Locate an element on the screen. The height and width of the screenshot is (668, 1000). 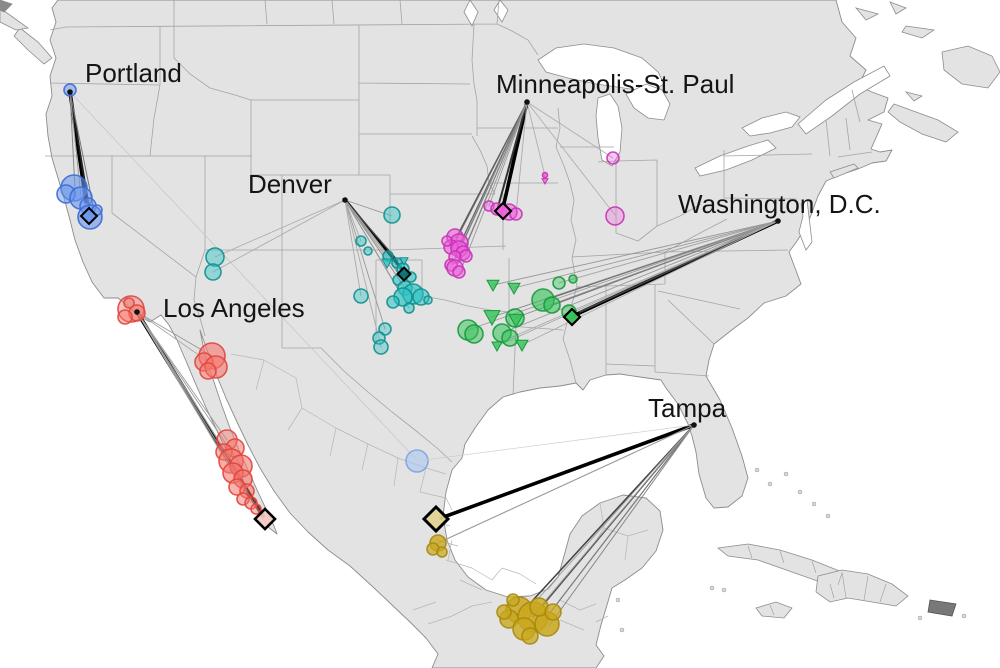
centroid-diamond-tampa is located at coordinates (436, 519).